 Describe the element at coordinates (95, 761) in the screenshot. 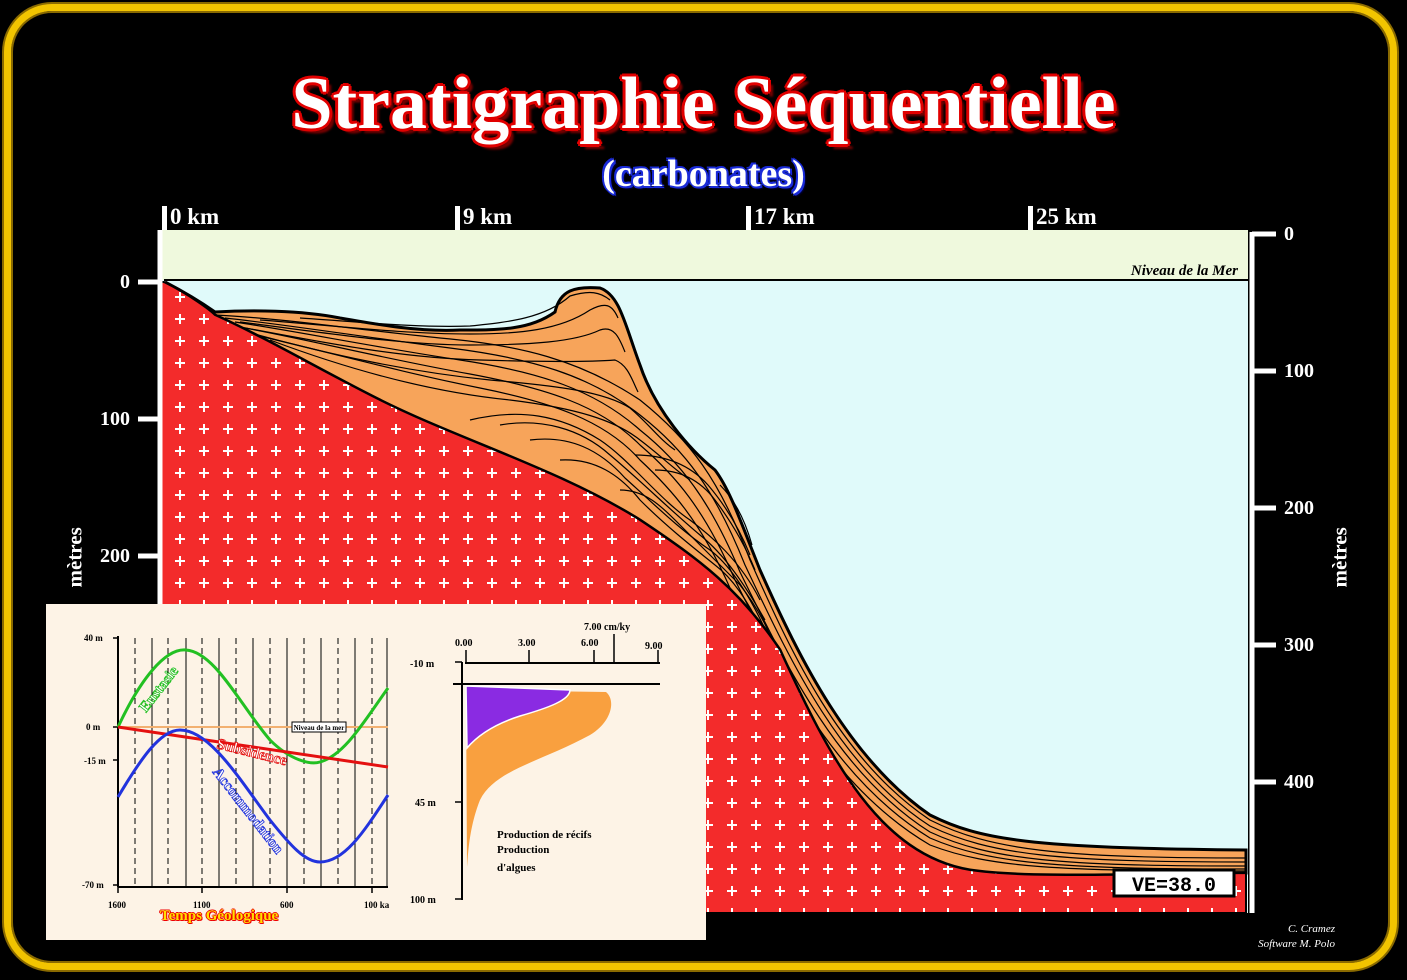

I see `inset-y-tick-neg15: -15 m` at that location.